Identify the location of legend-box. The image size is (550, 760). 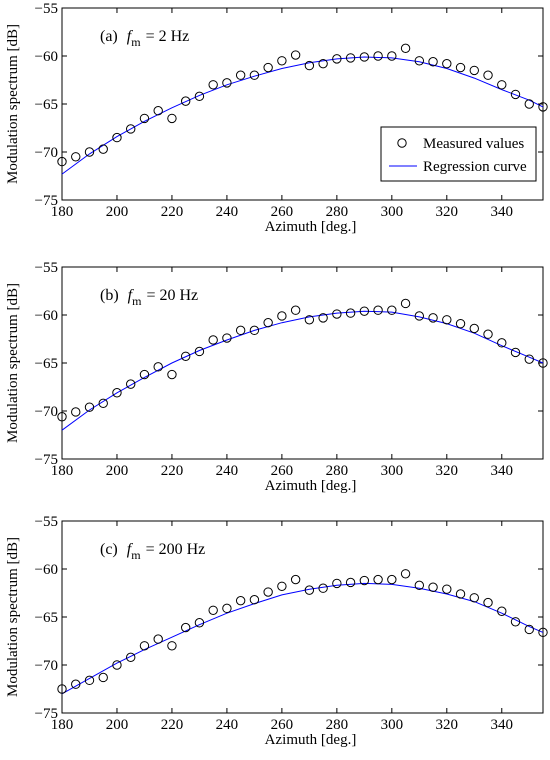
(458, 154).